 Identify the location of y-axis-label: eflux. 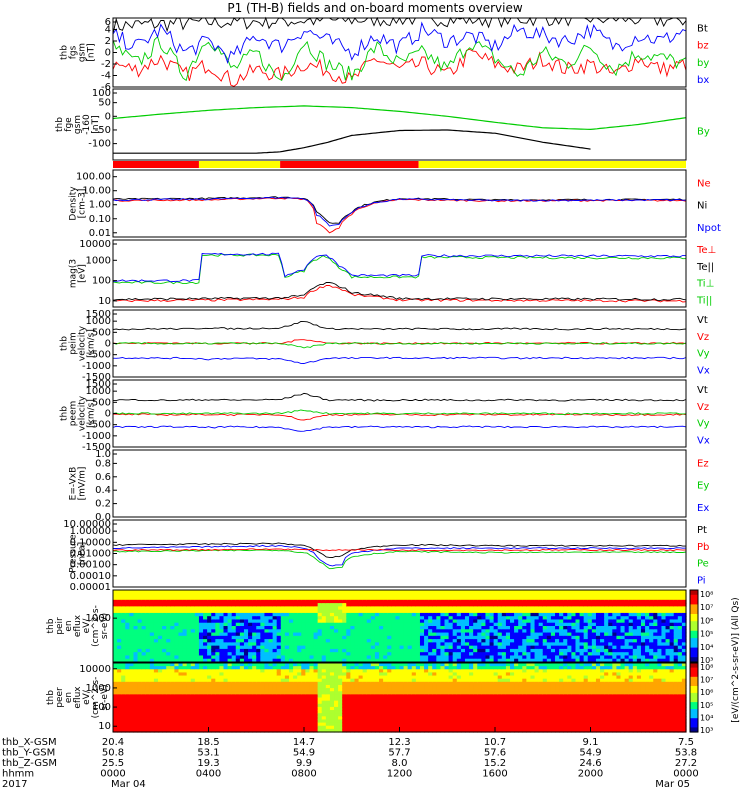
(78, 625).